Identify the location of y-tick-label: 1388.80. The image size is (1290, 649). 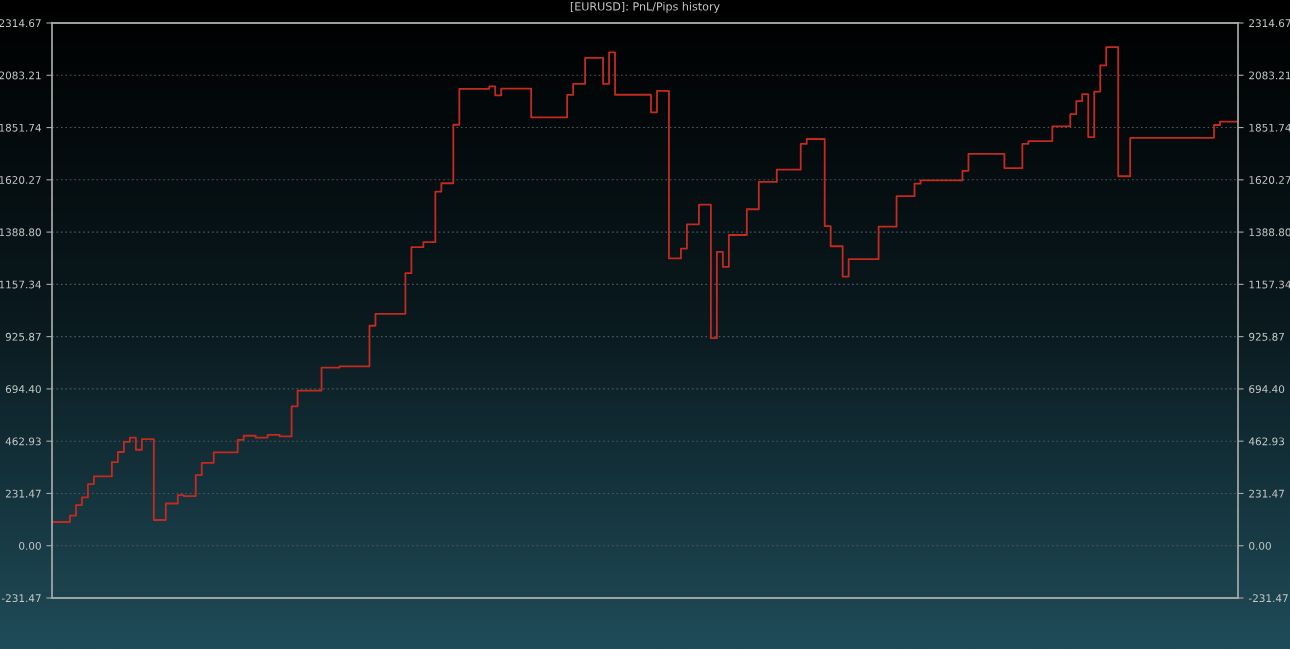
(20, 232).